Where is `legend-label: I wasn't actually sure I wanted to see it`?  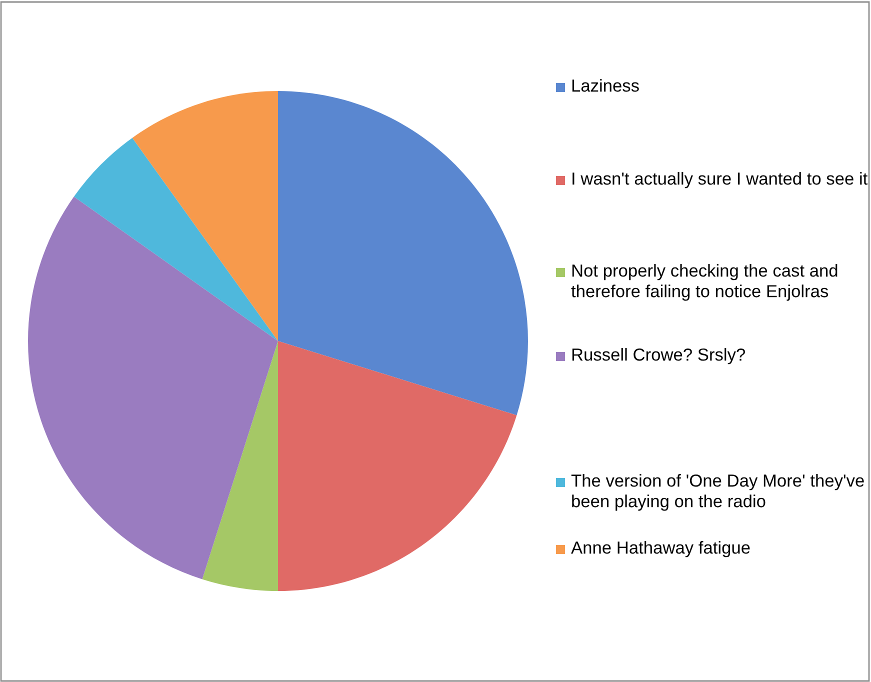
legend-label: I wasn't actually sure I wanted to see it is located at coordinates (720, 180).